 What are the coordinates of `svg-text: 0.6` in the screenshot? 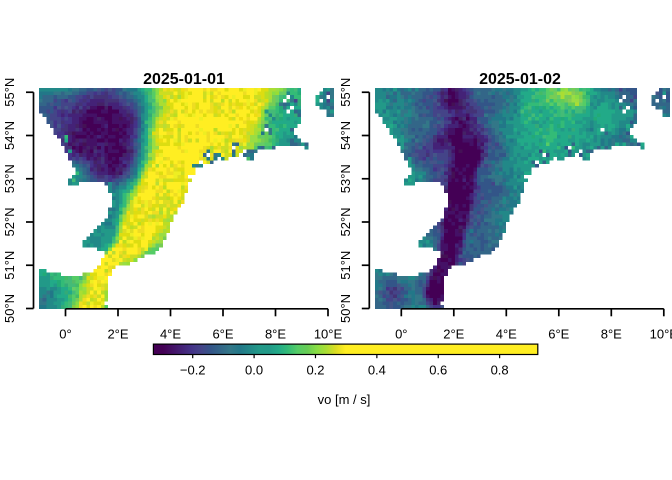 It's located at (438, 370).